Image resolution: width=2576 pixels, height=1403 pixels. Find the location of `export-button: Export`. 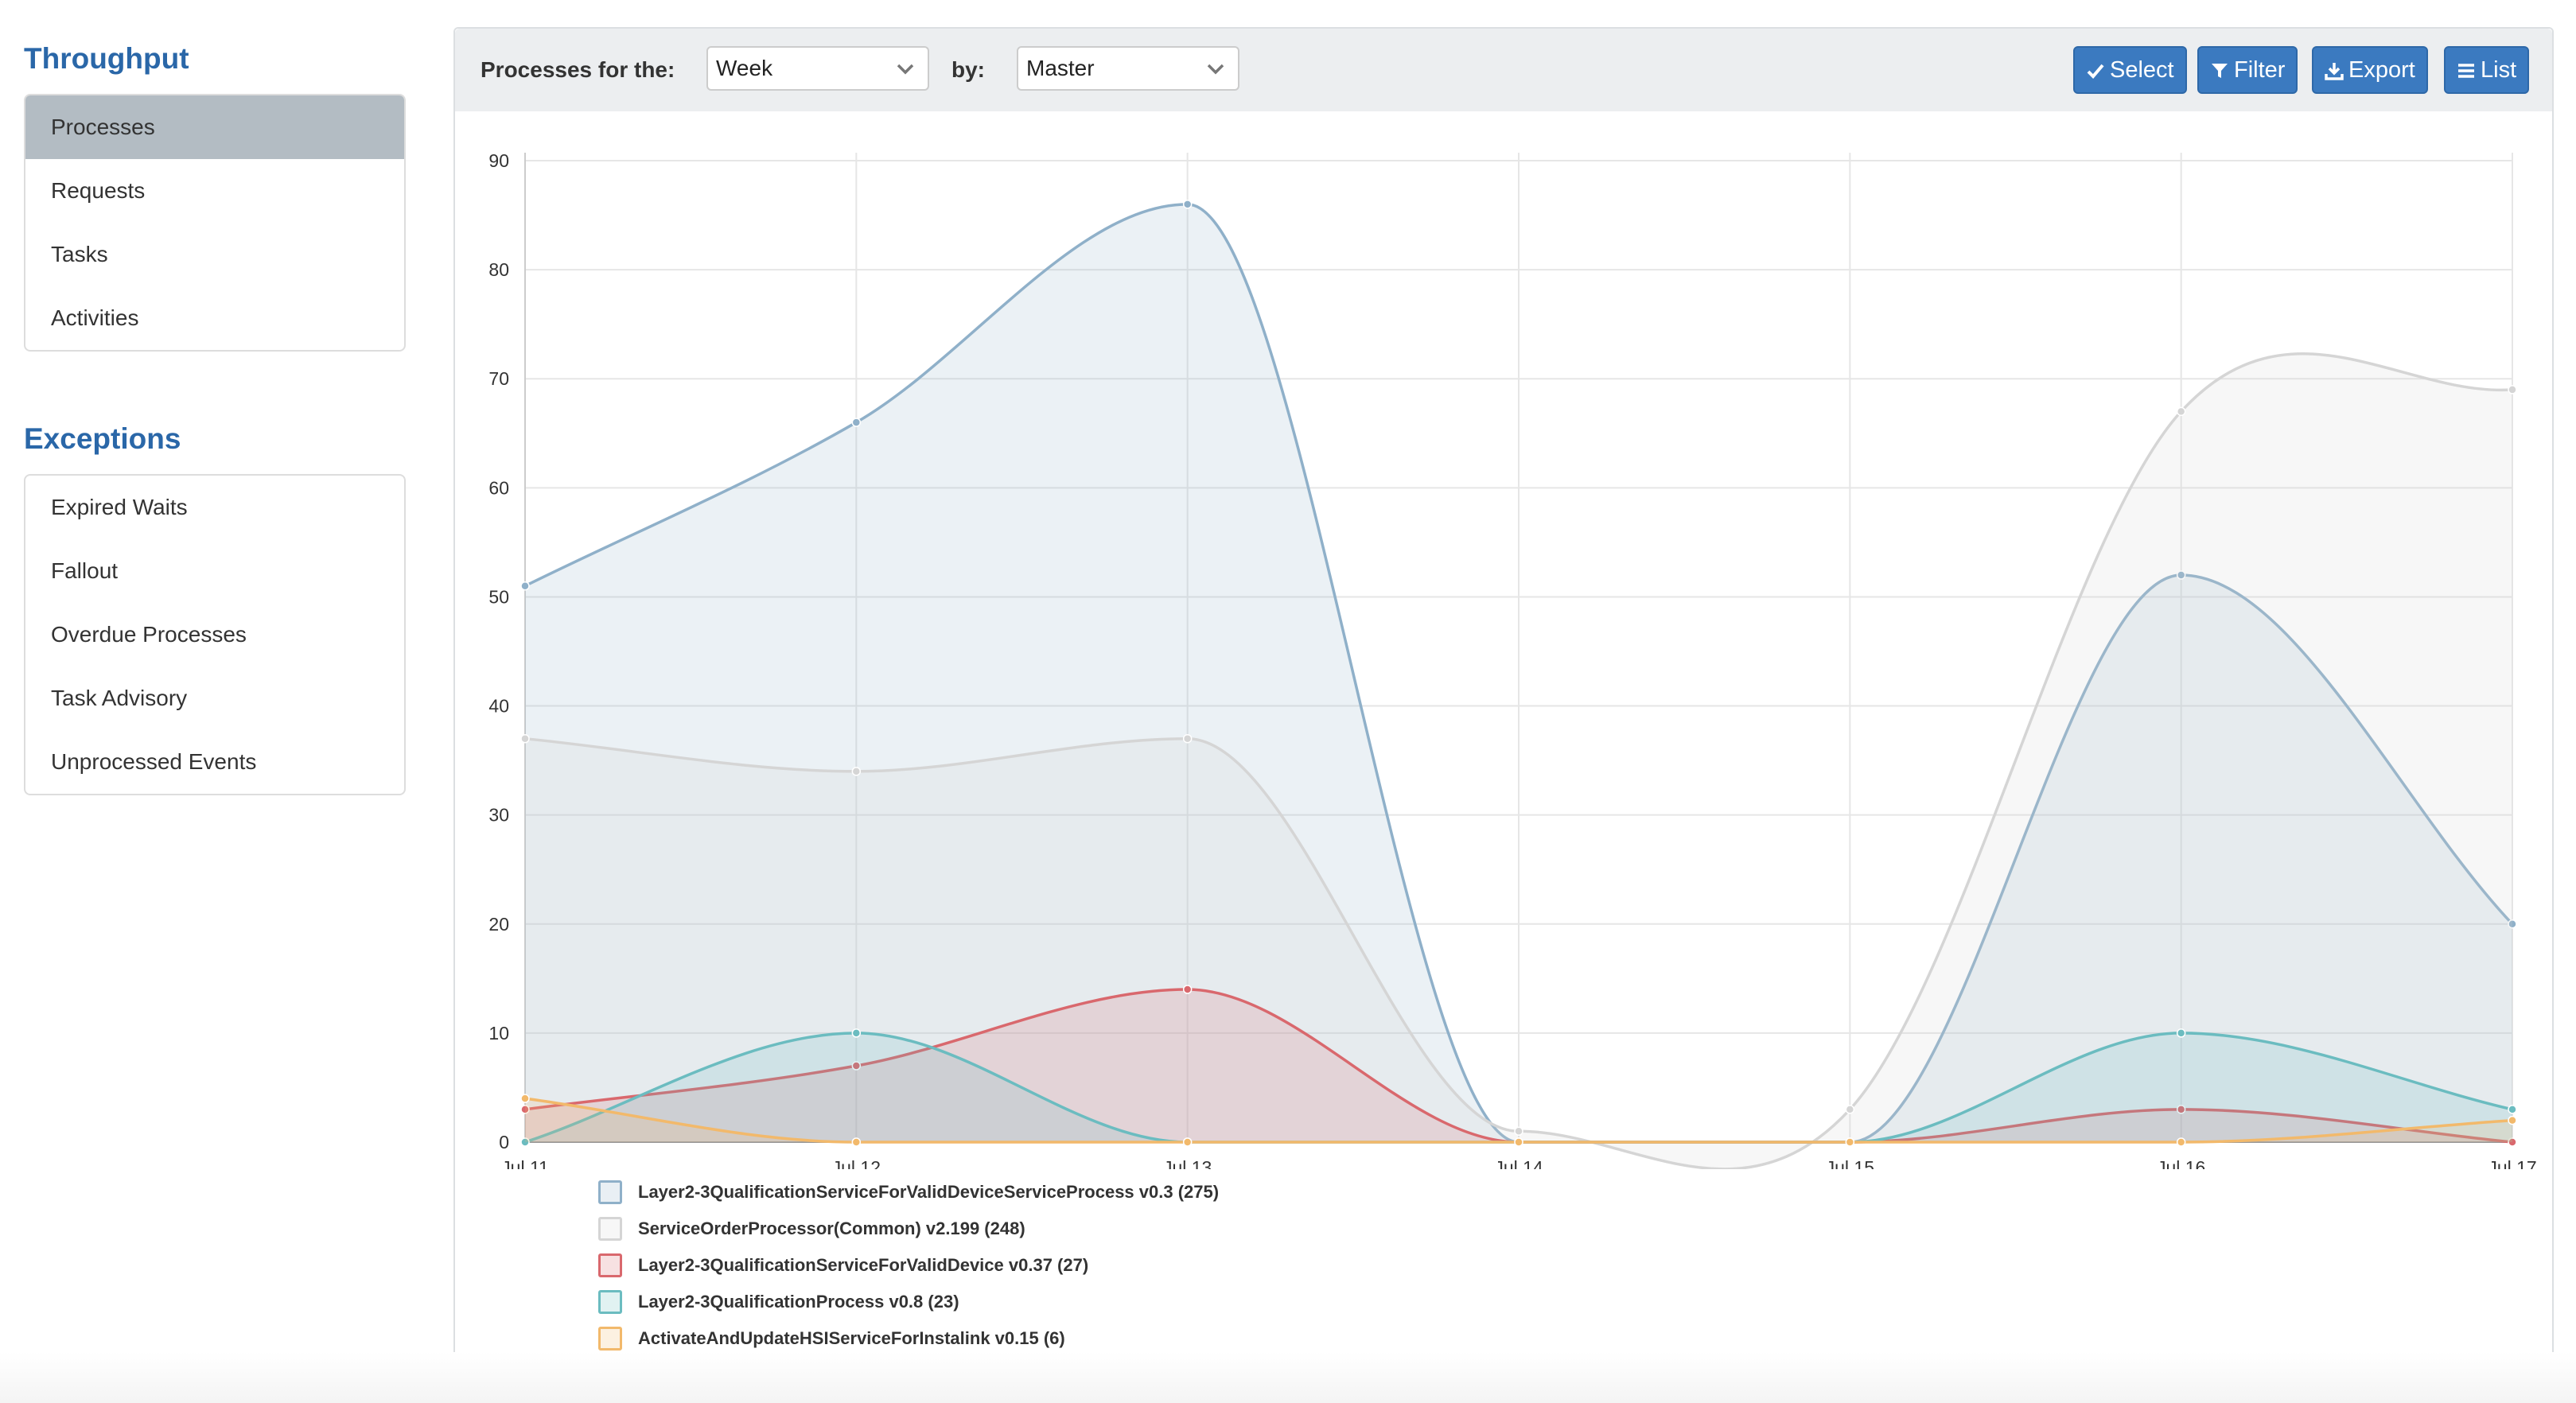

export-button: Export is located at coordinates (2370, 70).